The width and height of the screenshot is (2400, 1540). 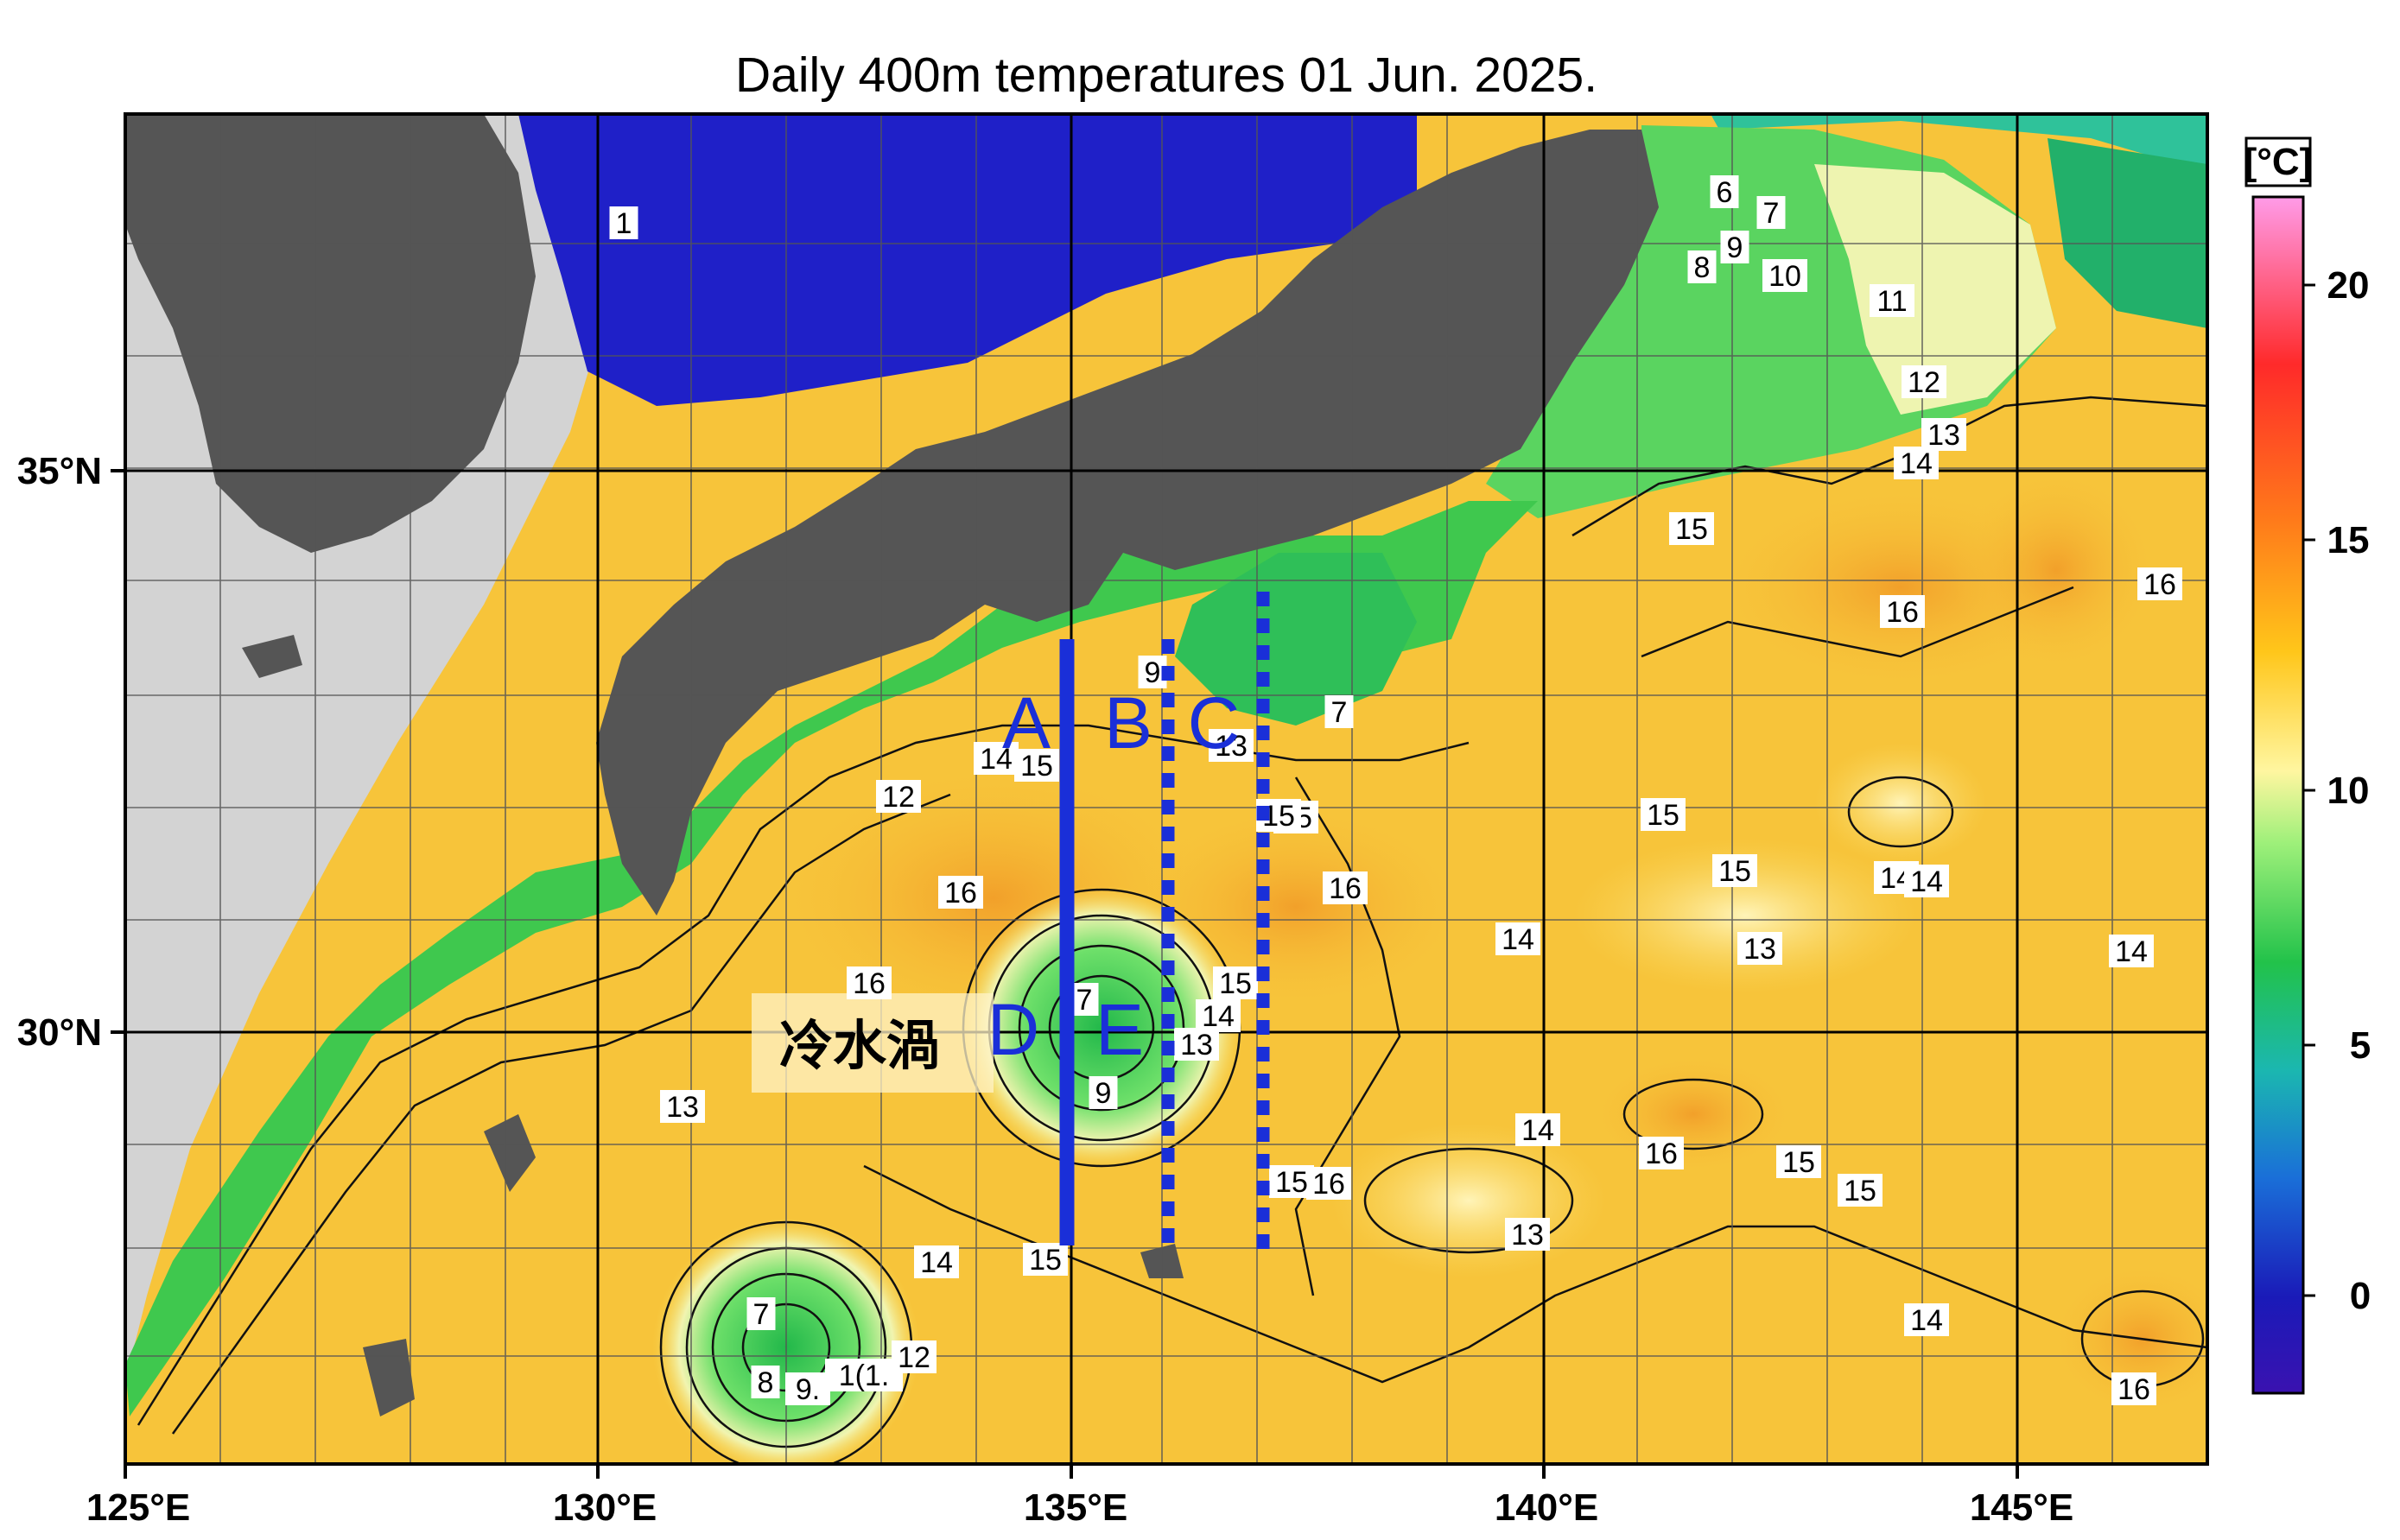 I want to click on contour-label: 1(1., so click(x=864, y=1376).